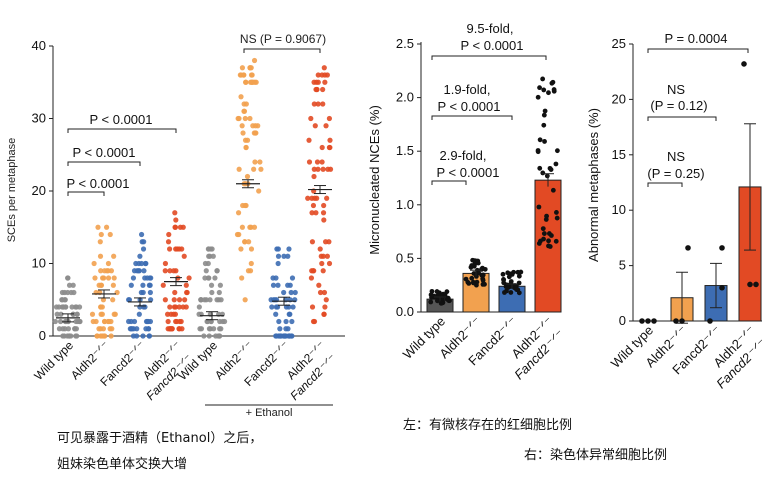  What do you see at coordinates (676, 89) in the screenshot?
I see `ab-annot-2a: NS` at bounding box center [676, 89].